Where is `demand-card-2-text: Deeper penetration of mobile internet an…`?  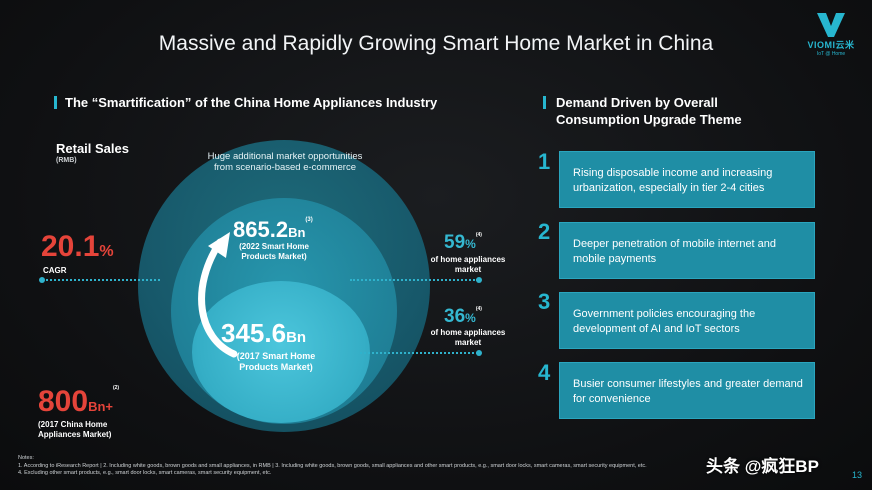
demand-card-2-text: Deeper penetration of mobile internet an… is located at coordinates (675, 251).